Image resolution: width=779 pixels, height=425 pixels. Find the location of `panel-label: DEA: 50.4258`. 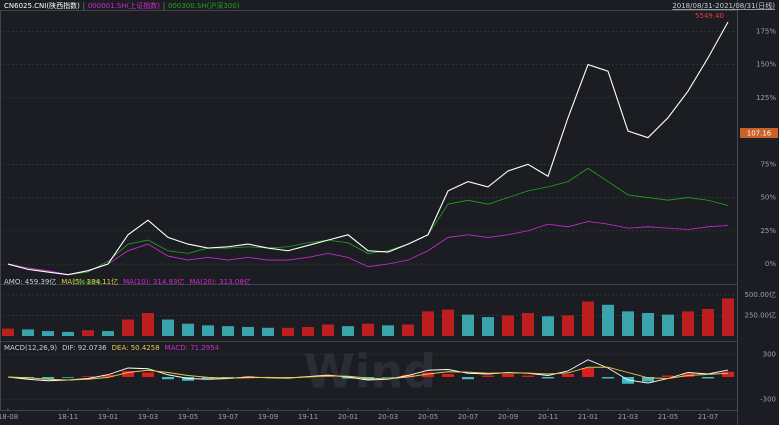

panel-label: DEA: 50.4258 is located at coordinates (136, 348).